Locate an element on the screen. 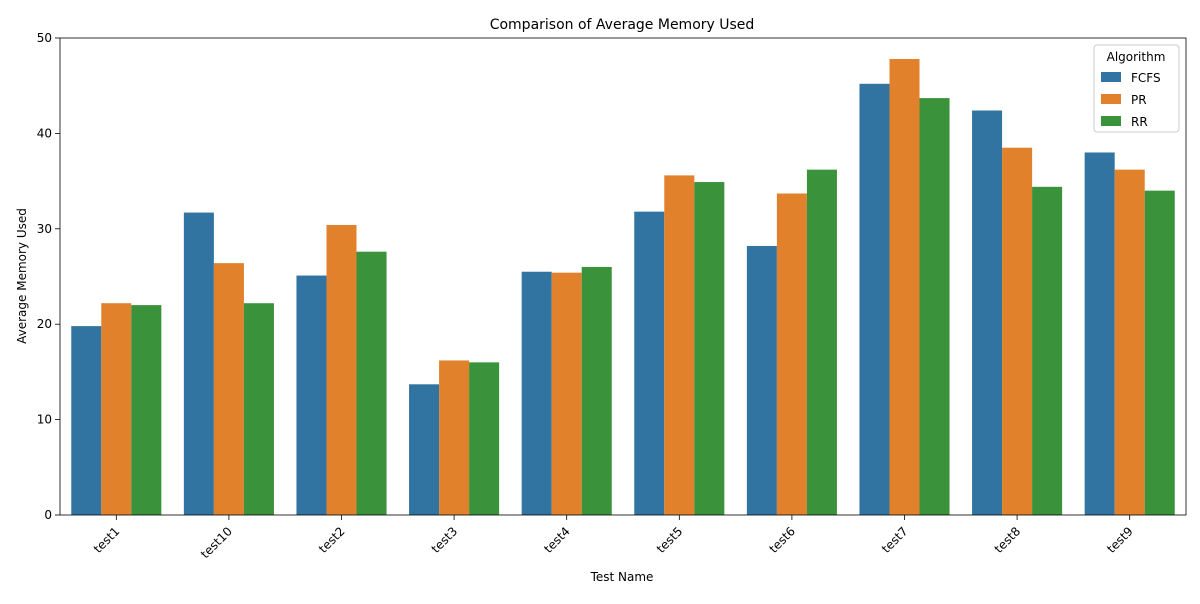 This screenshot has height=604, width=1200. legend-swatch-pr is located at coordinates (1111, 99).